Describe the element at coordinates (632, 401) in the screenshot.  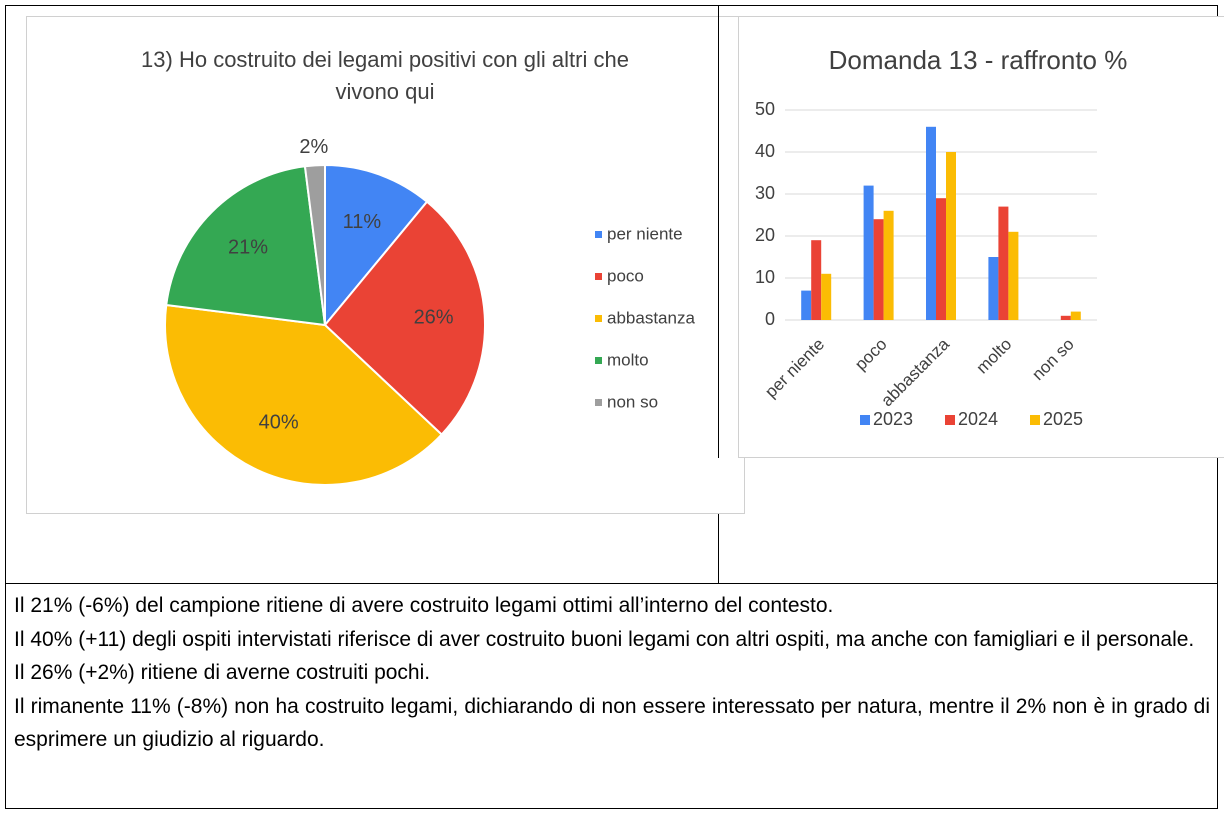
I see `legend-label: non so` at that location.